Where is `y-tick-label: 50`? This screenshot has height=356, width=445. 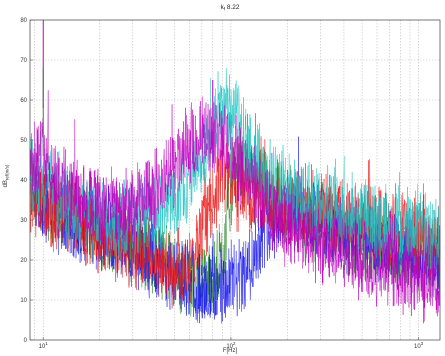
y-tick-label: 50 is located at coordinates (23, 141).